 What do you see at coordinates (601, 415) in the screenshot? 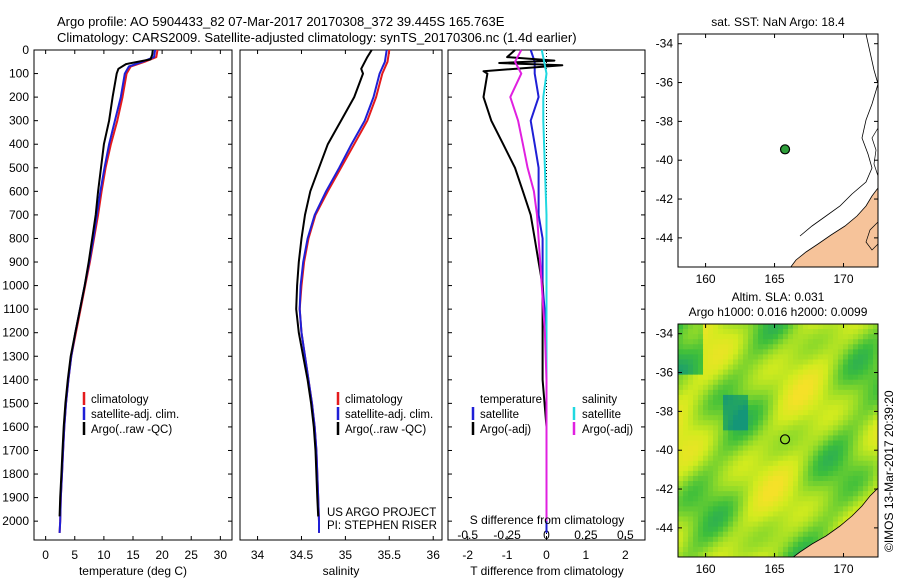
I see `legend-label-salinity-satellite: satellite` at bounding box center [601, 415].